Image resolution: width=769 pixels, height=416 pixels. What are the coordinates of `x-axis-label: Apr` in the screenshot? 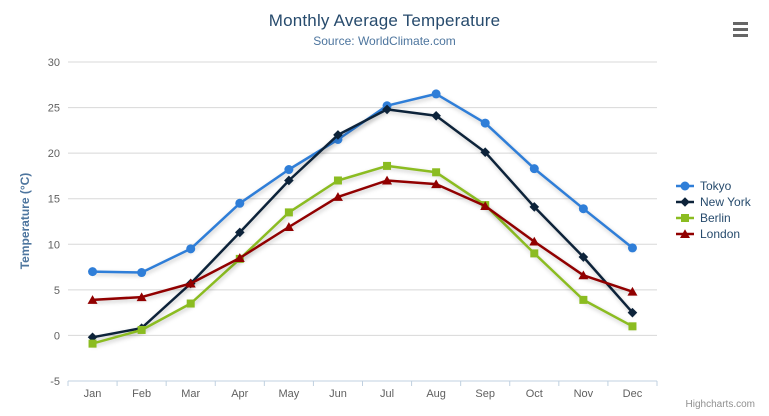 It's located at (239, 394).